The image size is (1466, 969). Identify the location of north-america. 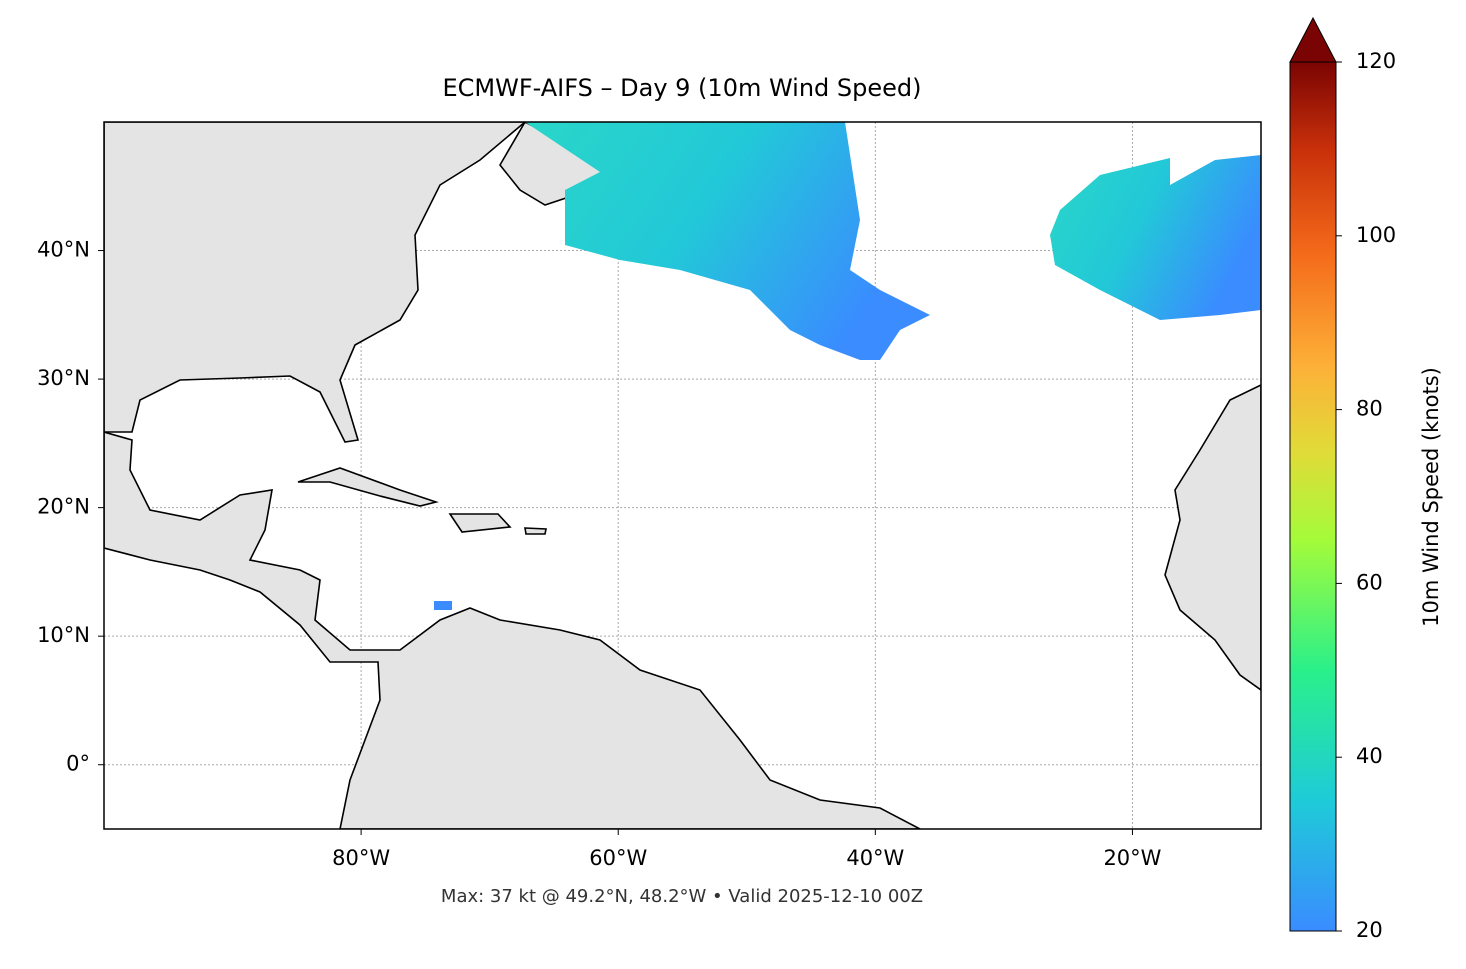
(315, 282).